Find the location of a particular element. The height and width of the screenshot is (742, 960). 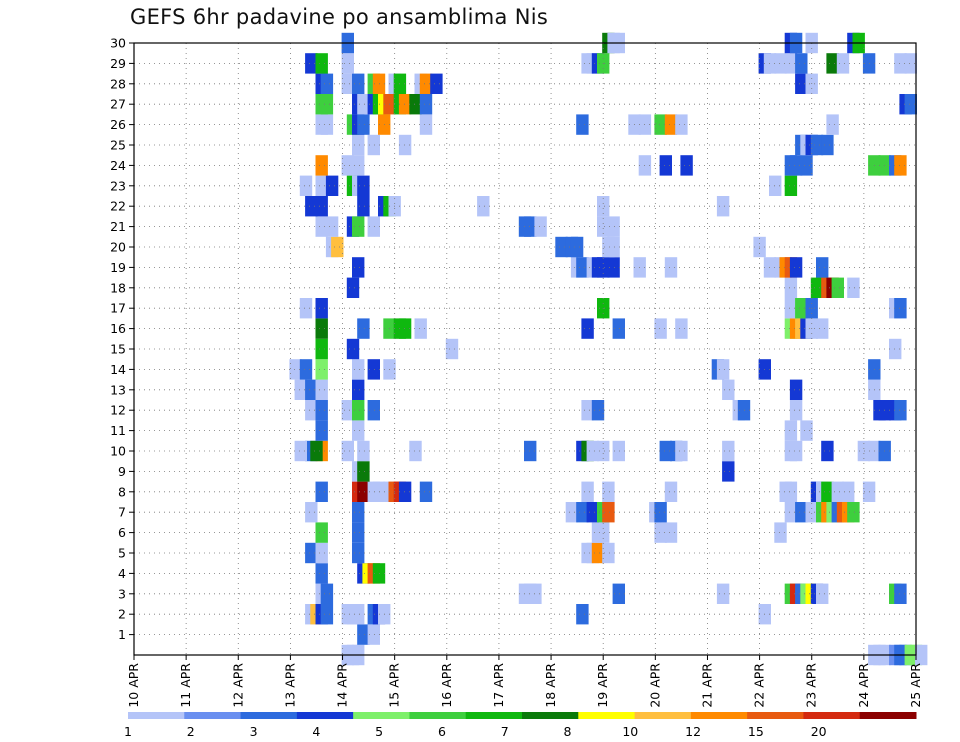

colorbar-label: 7 is located at coordinates (505, 731).